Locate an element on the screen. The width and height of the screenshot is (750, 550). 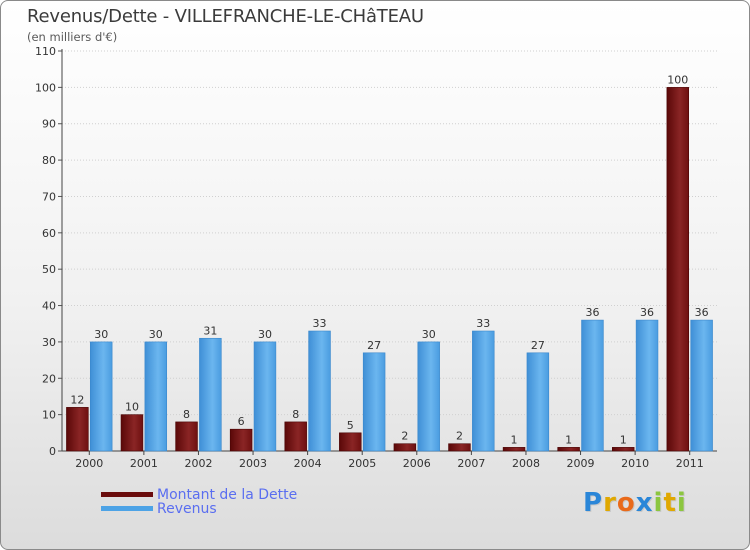
x-tick-label: 2009 is located at coordinates (581, 463).